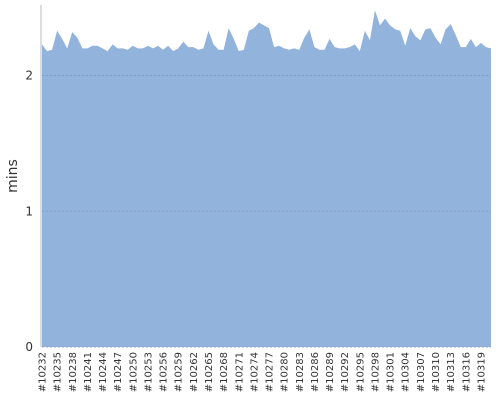 Image resolution: width=500 pixels, height=400 pixels. Describe the element at coordinates (436, 372) in the screenshot. I see `x-tick-label: #10310` at that location.